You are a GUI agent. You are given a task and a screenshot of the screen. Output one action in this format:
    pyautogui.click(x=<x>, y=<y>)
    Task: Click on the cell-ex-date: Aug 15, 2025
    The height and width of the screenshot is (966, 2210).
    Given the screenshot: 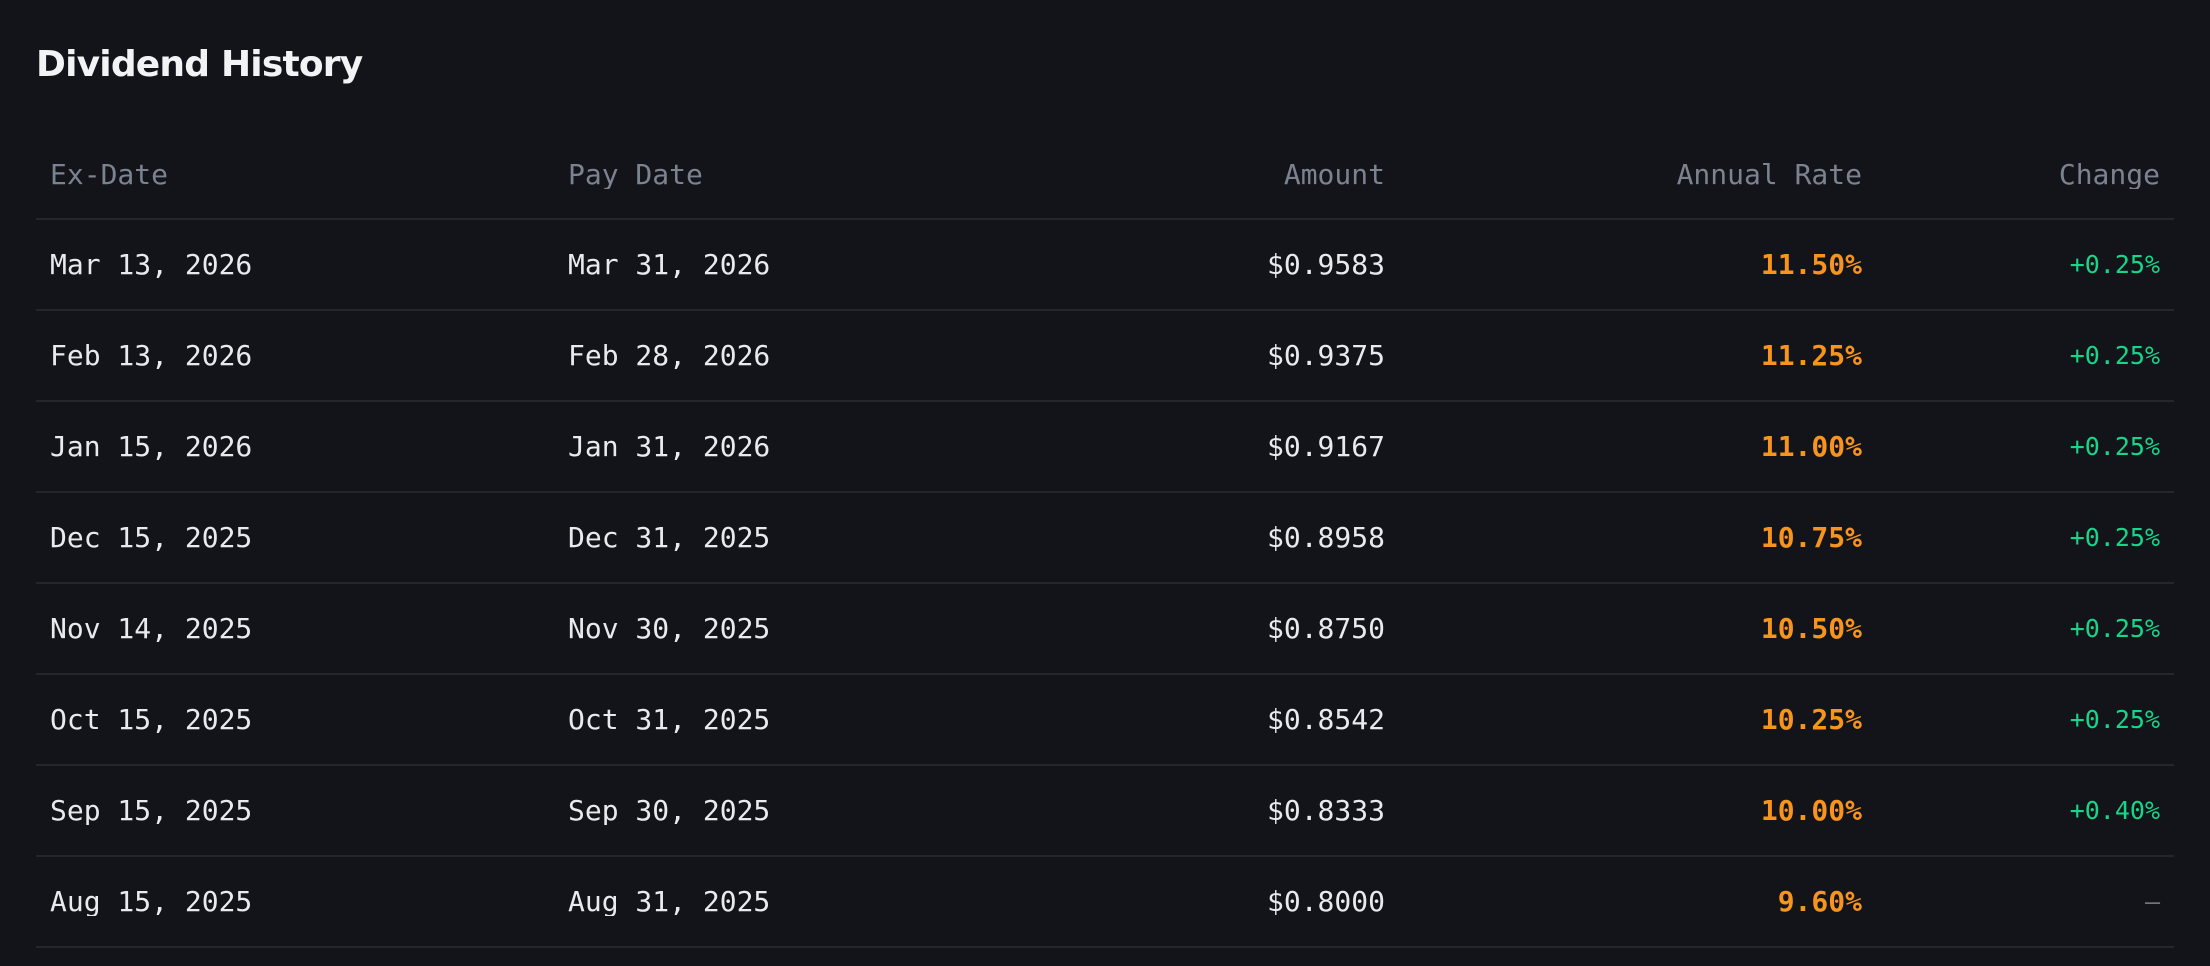 What is the action you would take?
    pyautogui.click(x=151, y=901)
    